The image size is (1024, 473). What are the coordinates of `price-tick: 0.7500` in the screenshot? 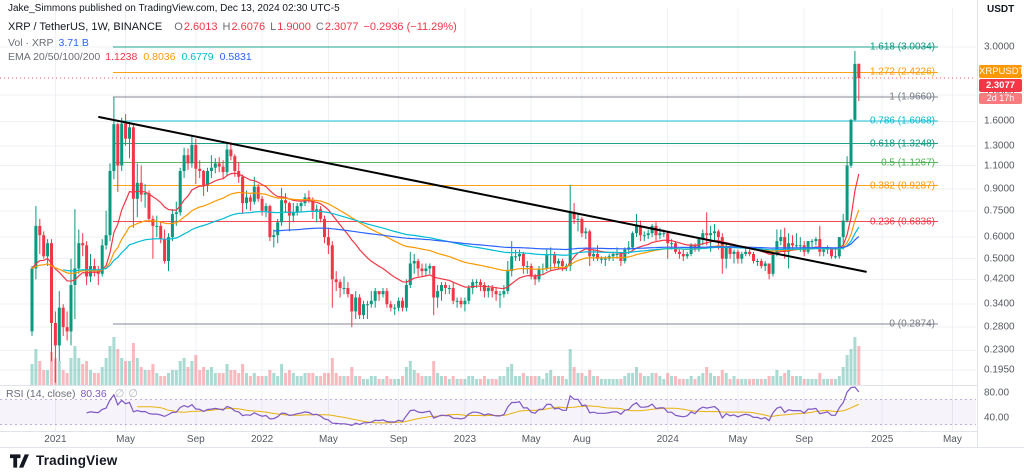 It's located at (999, 211).